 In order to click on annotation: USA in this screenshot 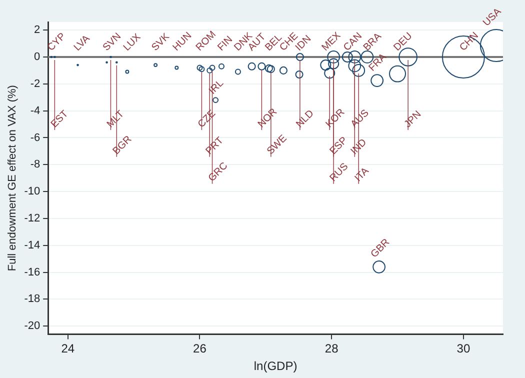, I will do `click(492, 17)`.